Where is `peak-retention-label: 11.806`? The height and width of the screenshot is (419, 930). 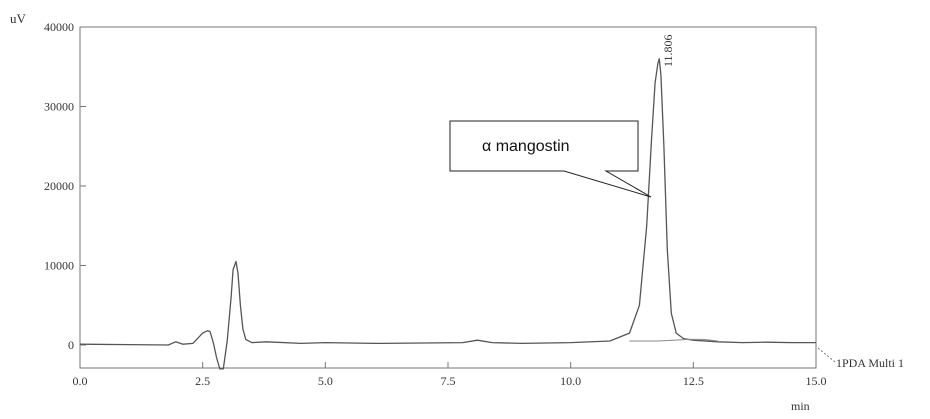 peak-retention-label: 11.806 is located at coordinates (668, 50).